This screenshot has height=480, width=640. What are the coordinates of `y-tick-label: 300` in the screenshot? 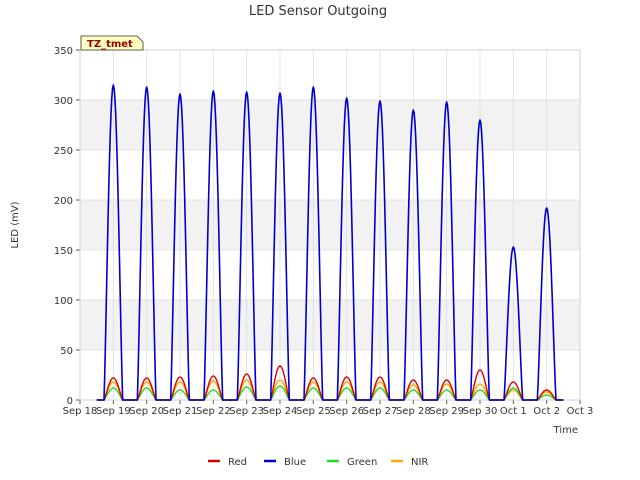 It's located at (63, 101).